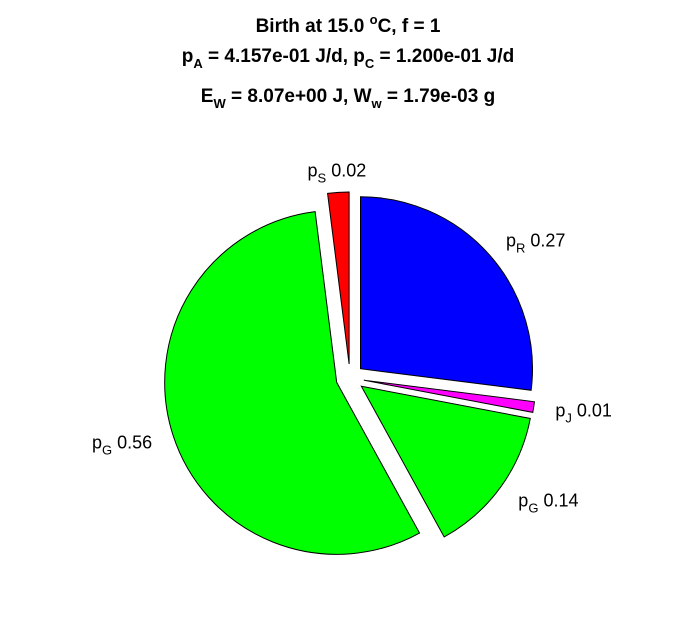 The image size is (696, 618). What do you see at coordinates (348, 24) in the screenshot?
I see `title-line-1: Birth at 15.0 oC, f = 1` at bounding box center [348, 24].